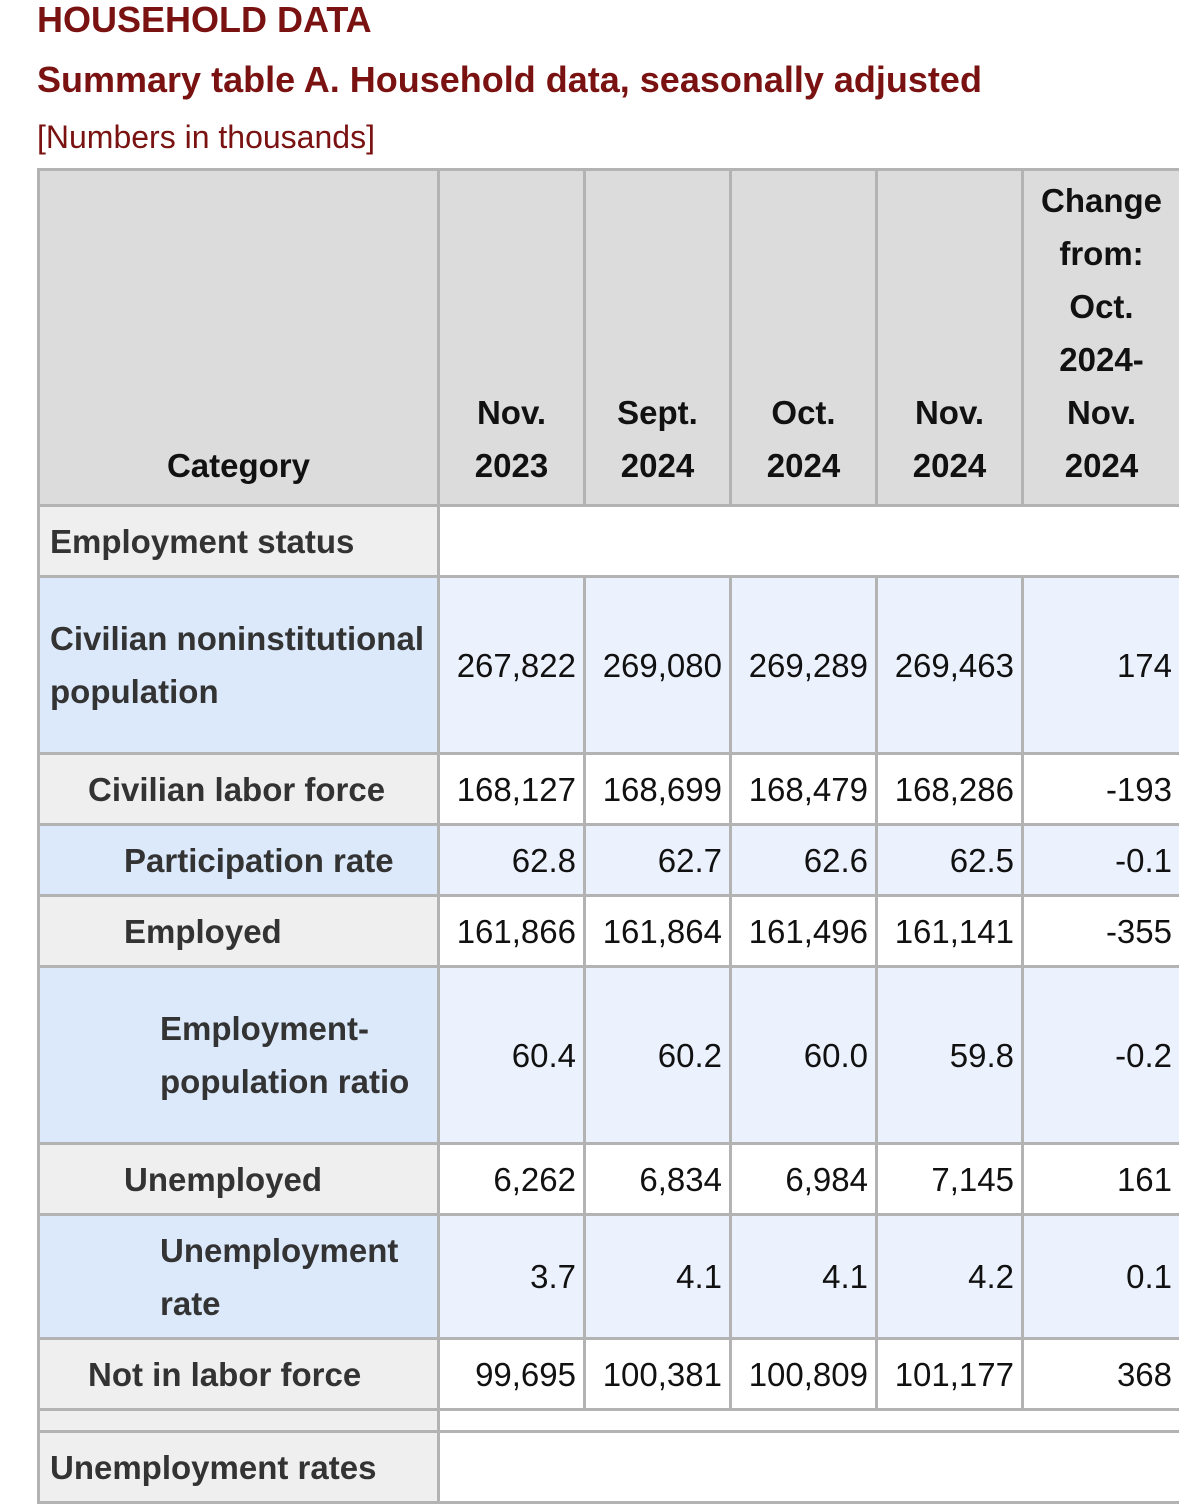 The width and height of the screenshot is (1179, 1504). Describe the element at coordinates (658, 860) in the screenshot. I see `cell-sept-2024: 62.7` at that location.